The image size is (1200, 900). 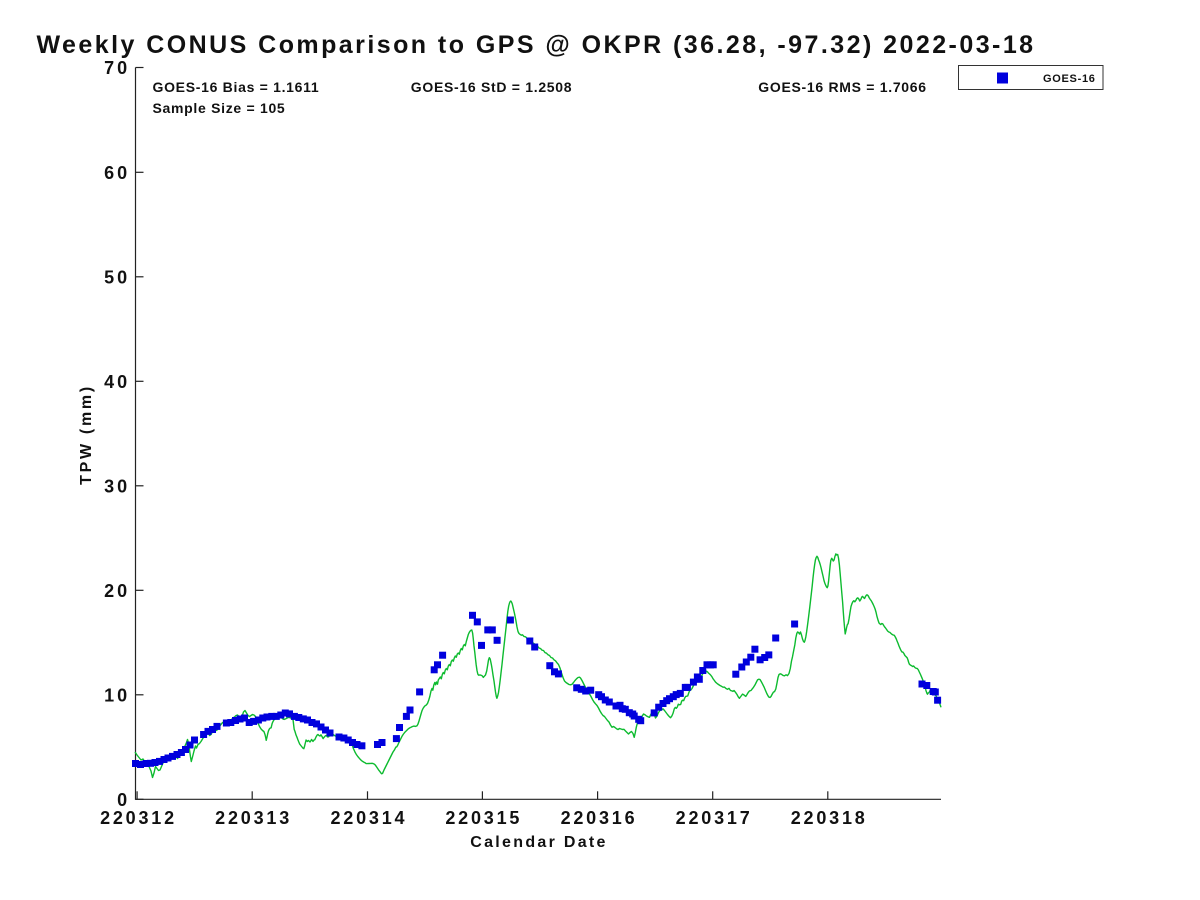 What do you see at coordinates (539, 842) in the screenshot?
I see `svg-text: Calendar Date` at bounding box center [539, 842].